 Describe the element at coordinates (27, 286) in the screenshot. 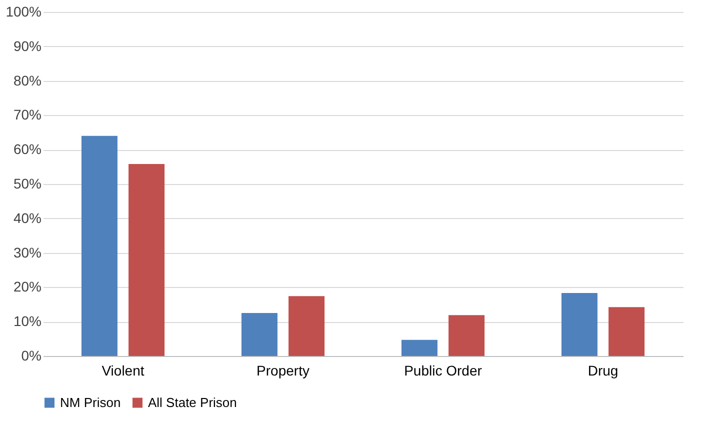

I see `y-tick-label: 20%` at that location.